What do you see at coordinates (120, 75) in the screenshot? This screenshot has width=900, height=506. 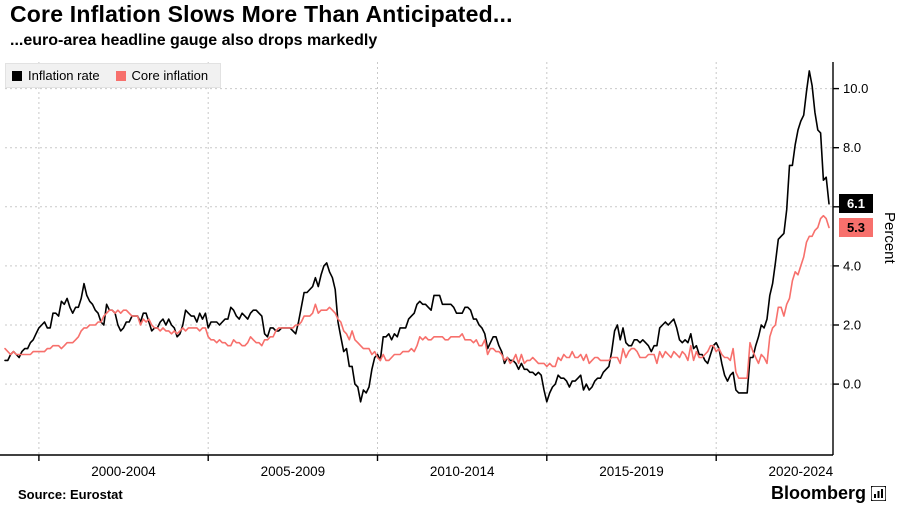 I see `legend-swatch-core-inflation-icon` at bounding box center [120, 75].